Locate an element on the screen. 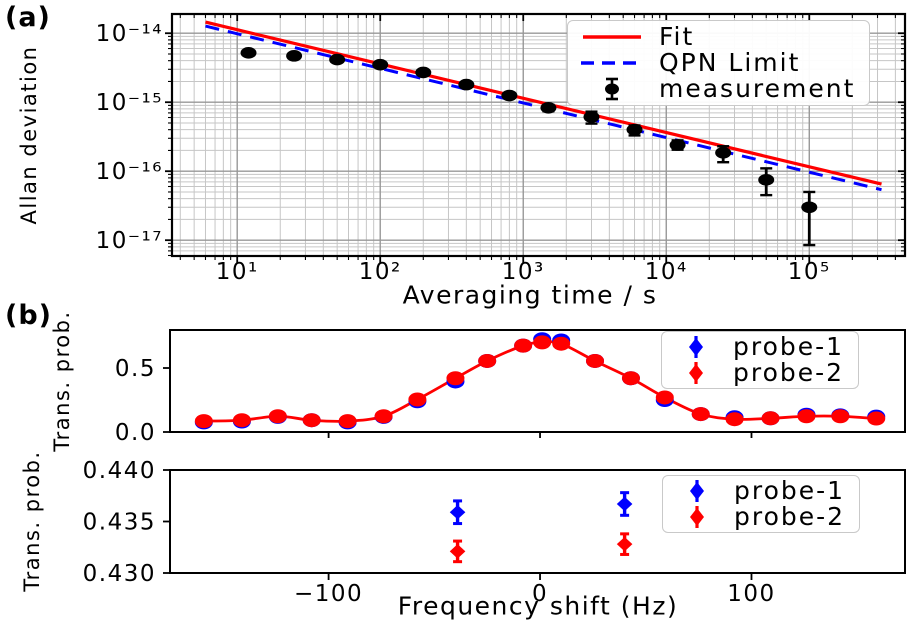 This screenshot has height=625, width=917. qpn-dashed-line-marker-icon is located at coordinates (612, 63).